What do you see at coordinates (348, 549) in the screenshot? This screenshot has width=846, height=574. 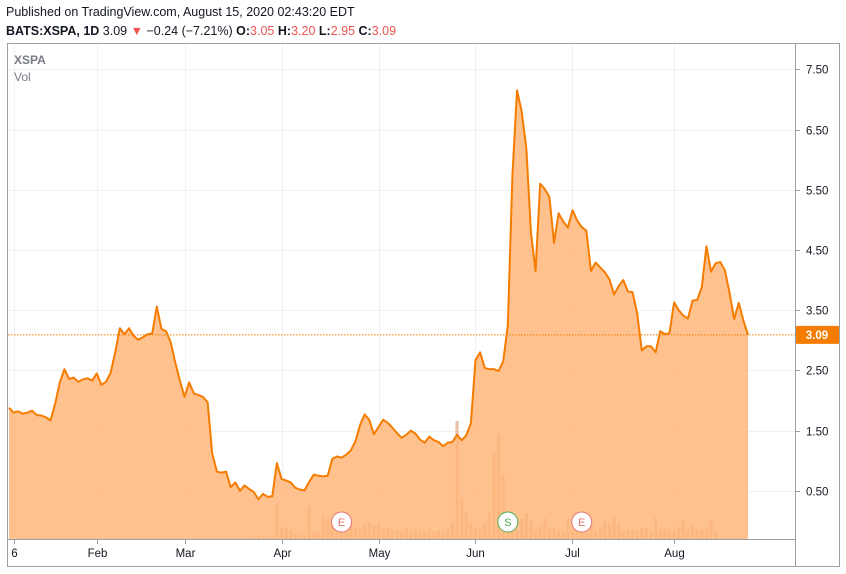 I see `time-axis: 6 Feb Mar Apr May Jun Jul Aug` at bounding box center [348, 549].